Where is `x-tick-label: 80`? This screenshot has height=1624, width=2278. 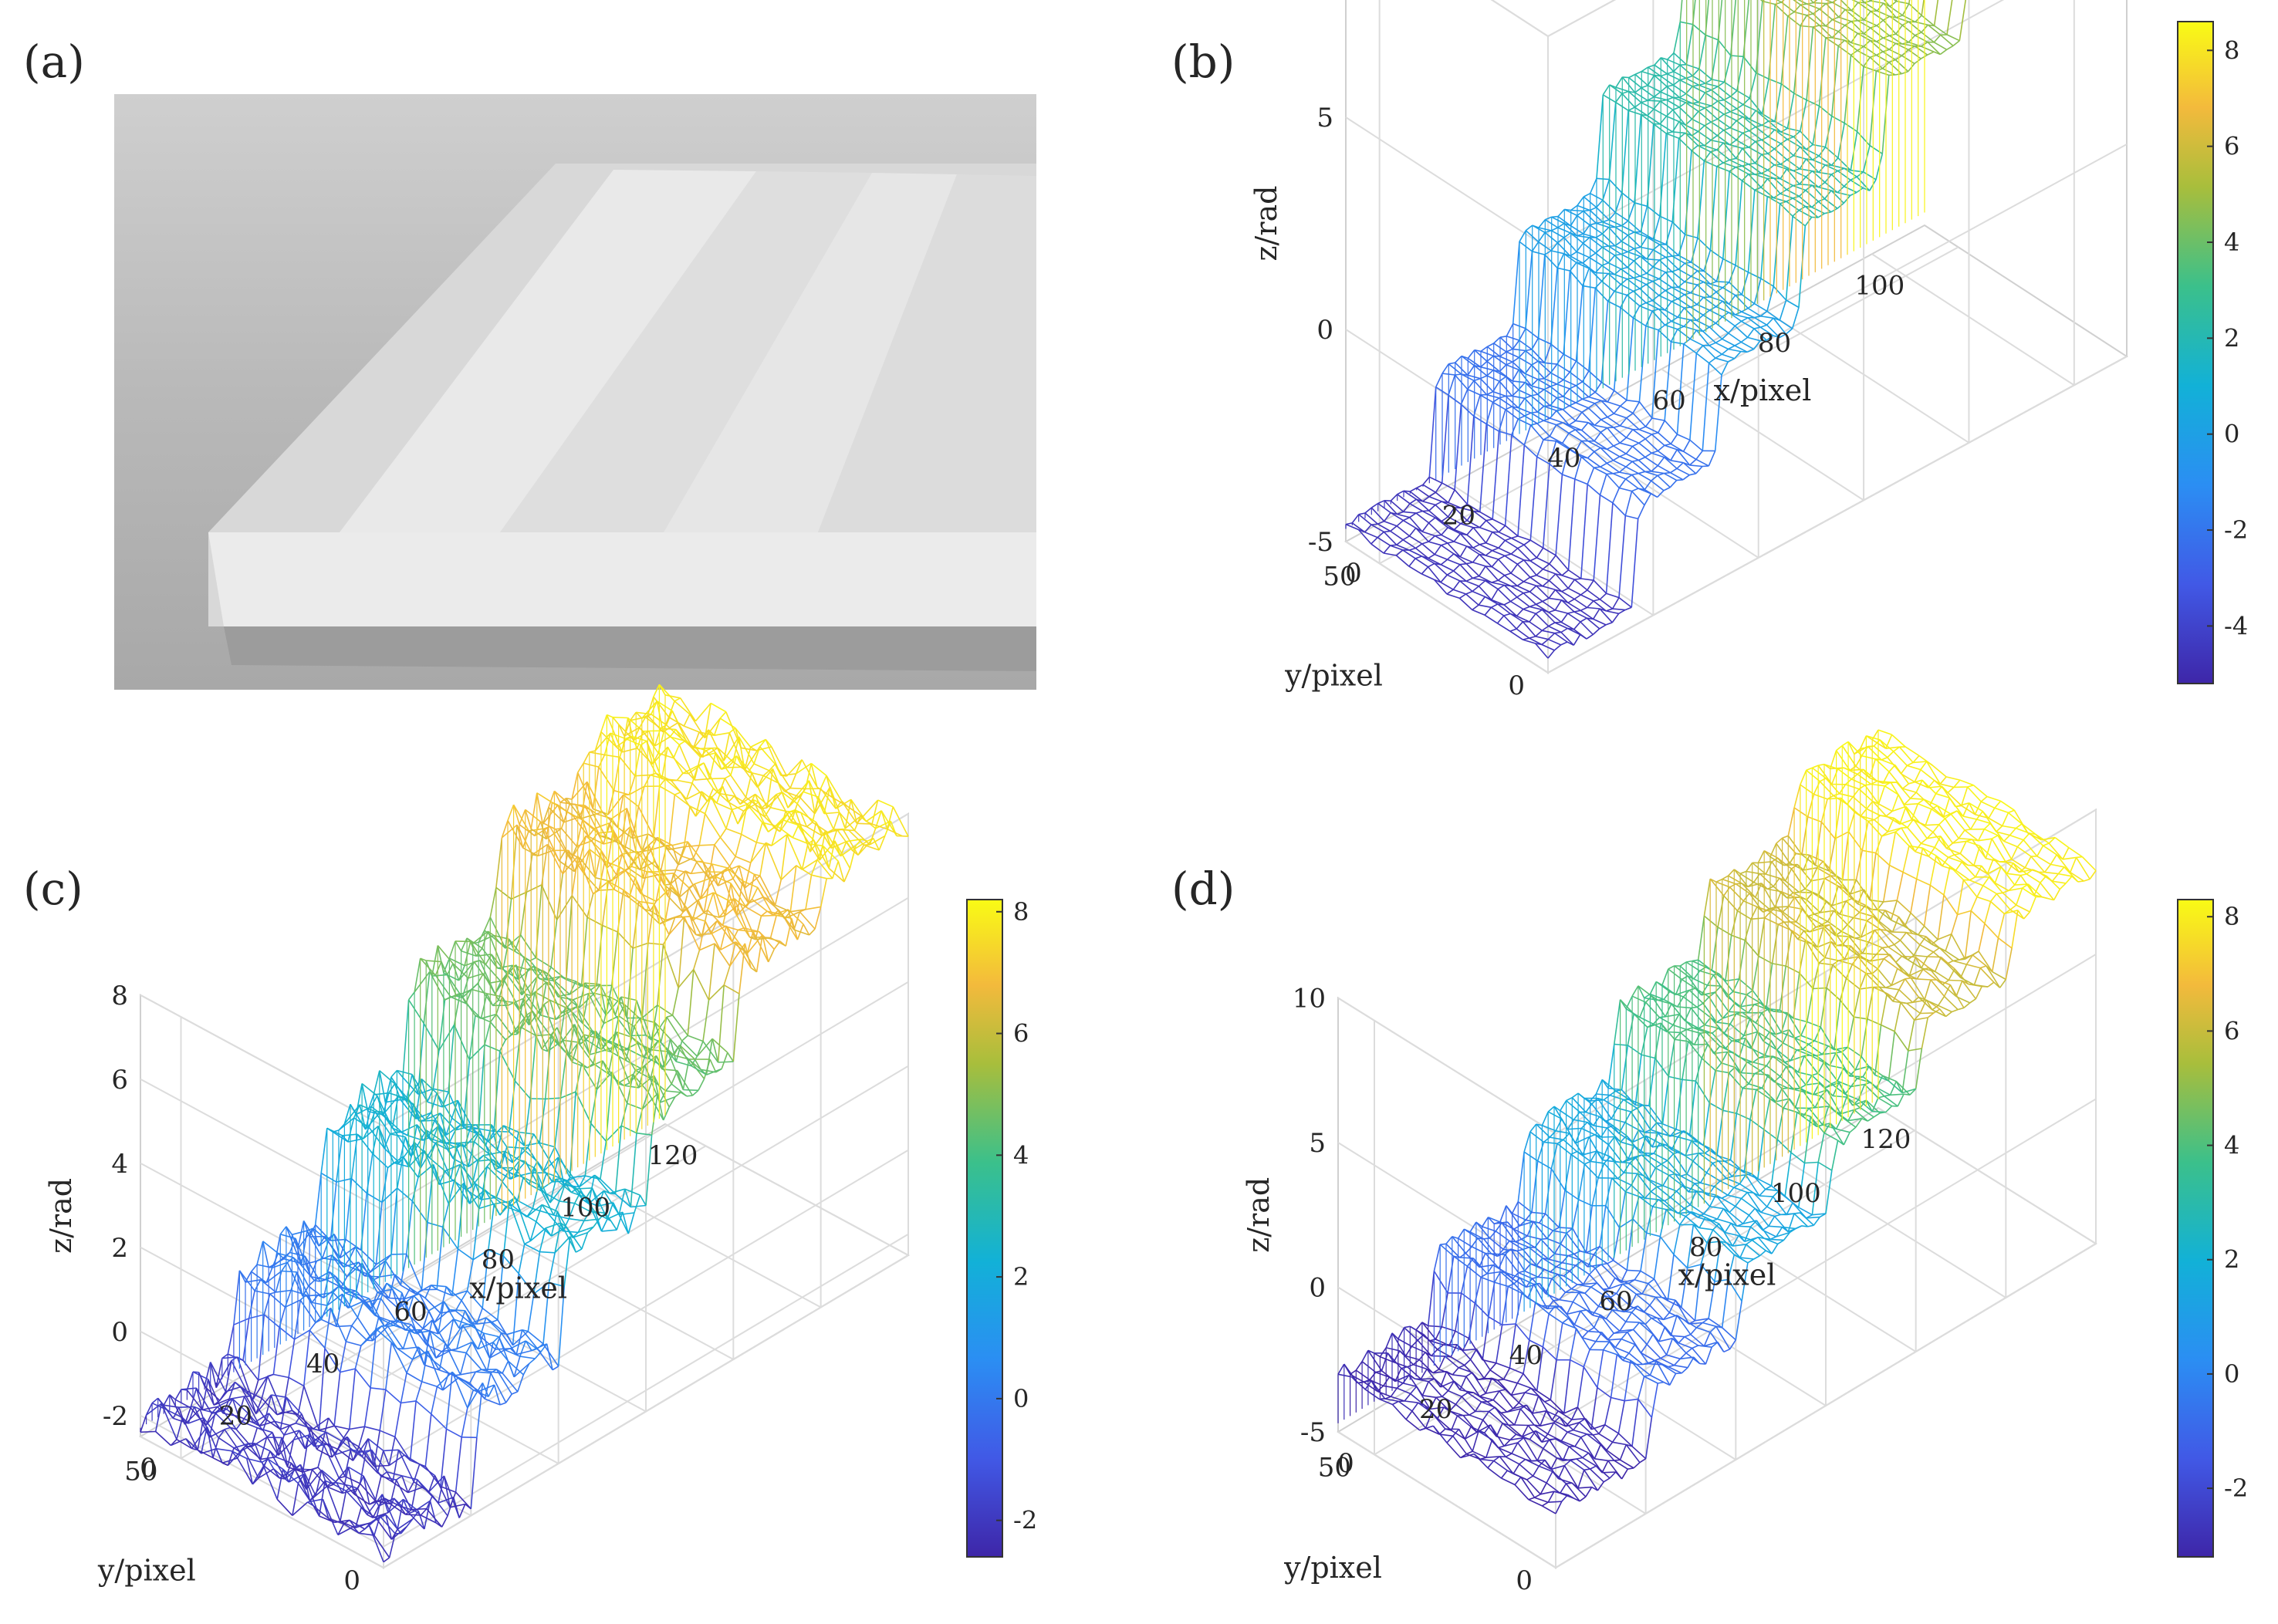
x-tick-label: 80 is located at coordinates (1774, 343).